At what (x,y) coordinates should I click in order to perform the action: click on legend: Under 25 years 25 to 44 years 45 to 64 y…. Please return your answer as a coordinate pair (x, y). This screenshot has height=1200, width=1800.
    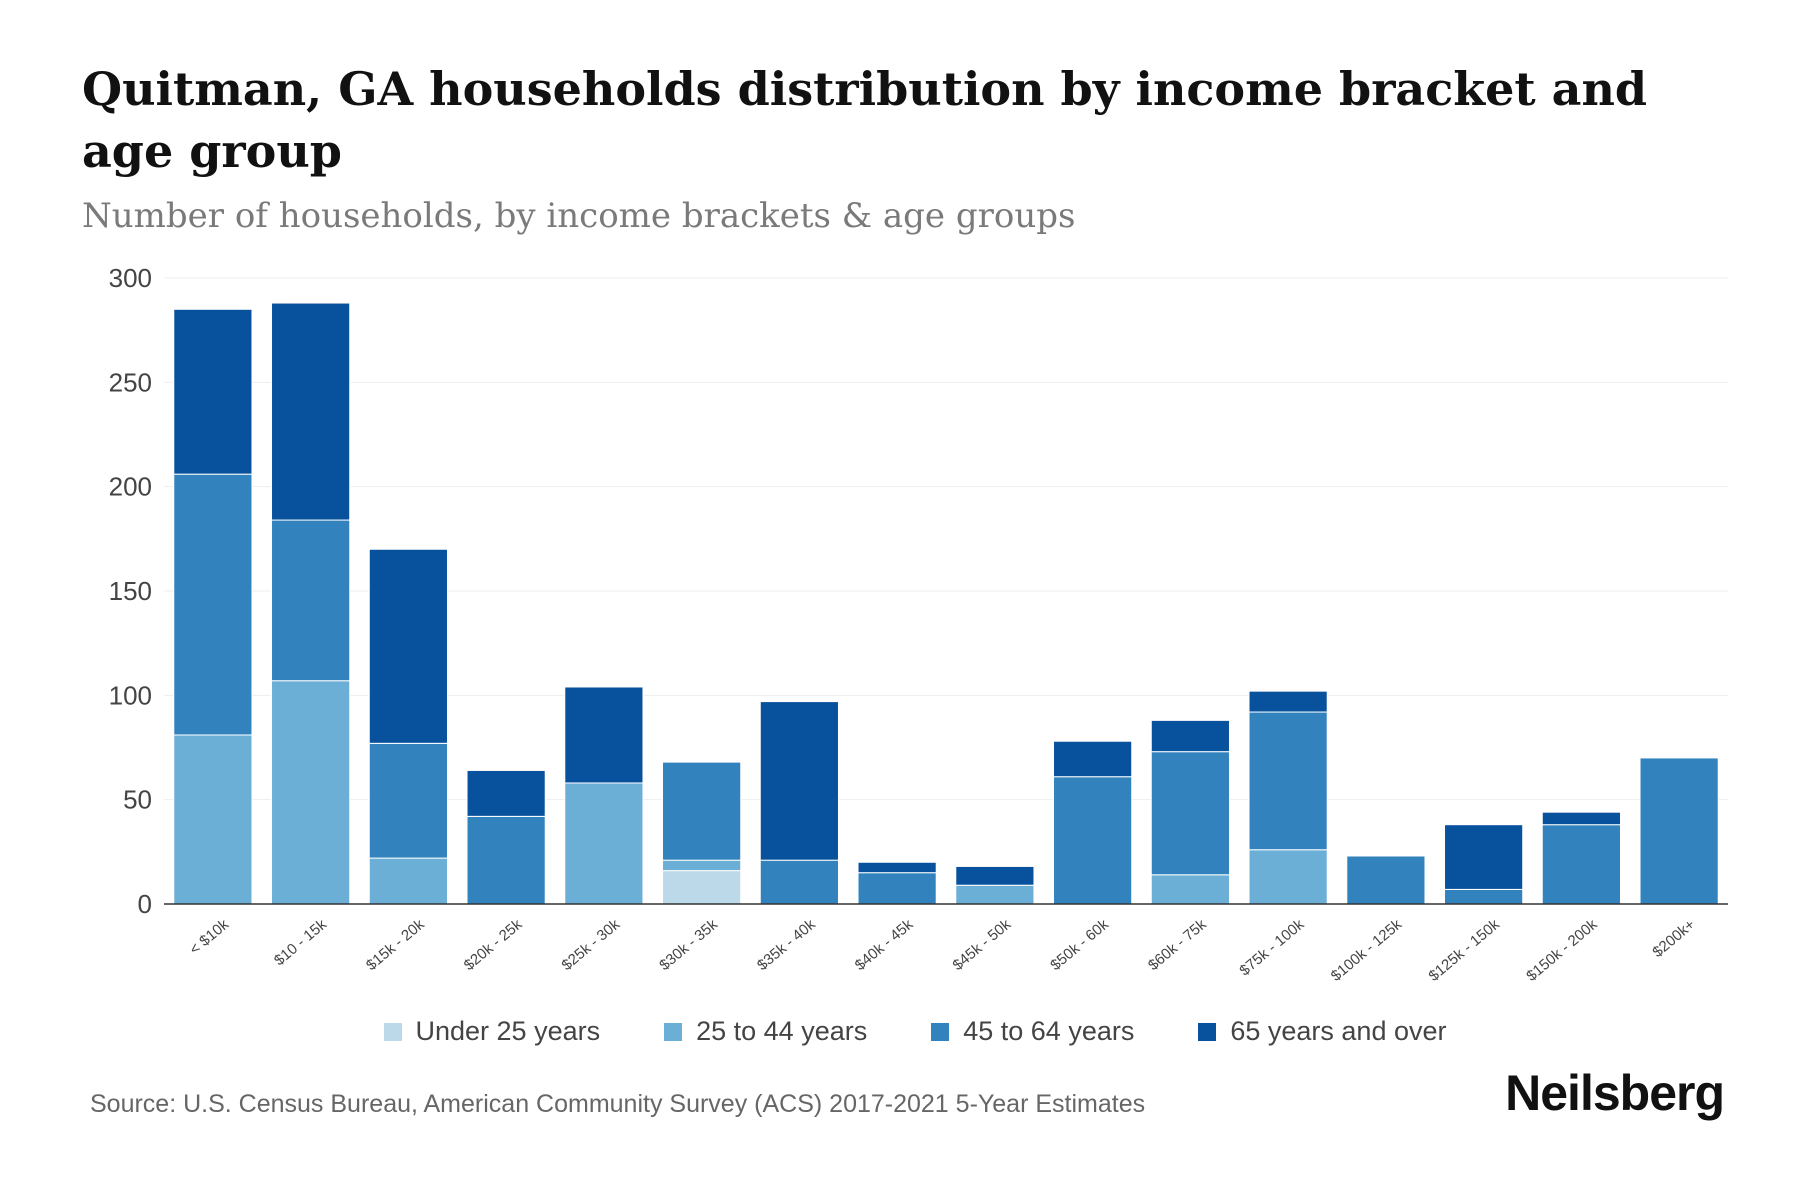
    Looking at the image, I should click on (900, 1031).